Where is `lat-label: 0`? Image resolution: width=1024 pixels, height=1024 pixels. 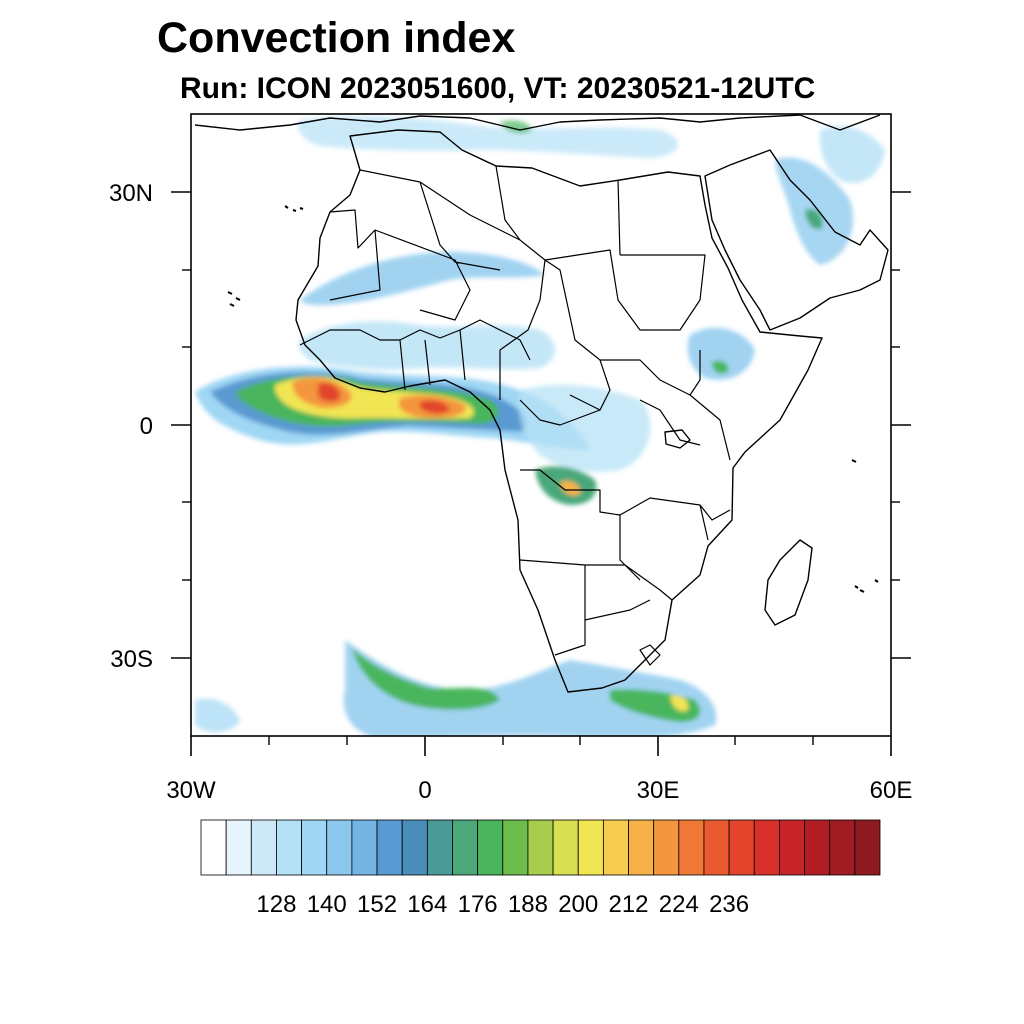 lat-label: 0 is located at coordinates (146, 426).